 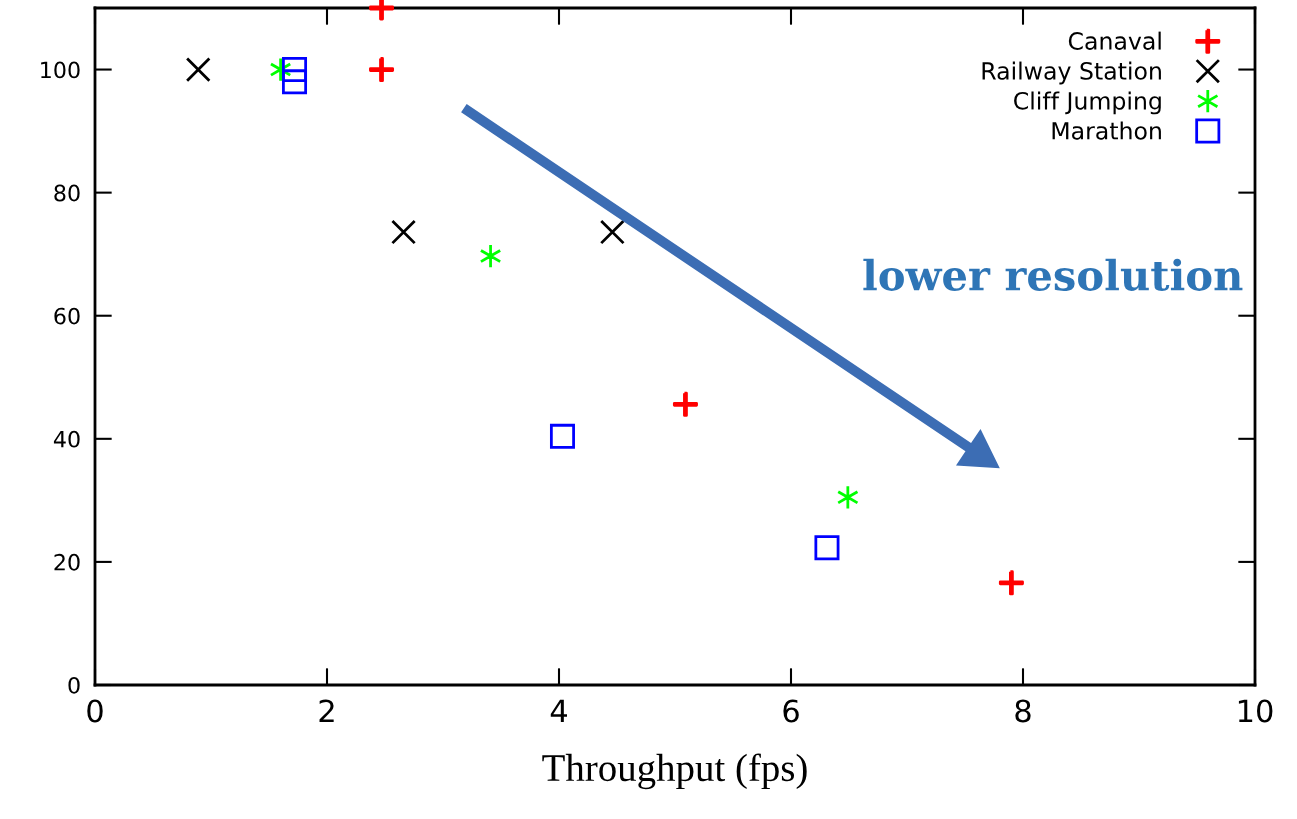 I want to click on y-tick-label: 0, so click(x=74, y=685).